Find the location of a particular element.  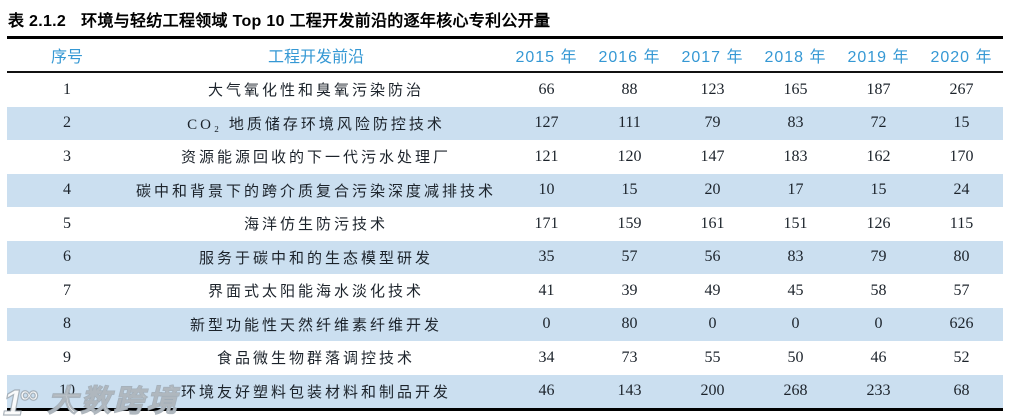

cell-frontier: 食品微生物群落调控技术 is located at coordinates (315, 359).